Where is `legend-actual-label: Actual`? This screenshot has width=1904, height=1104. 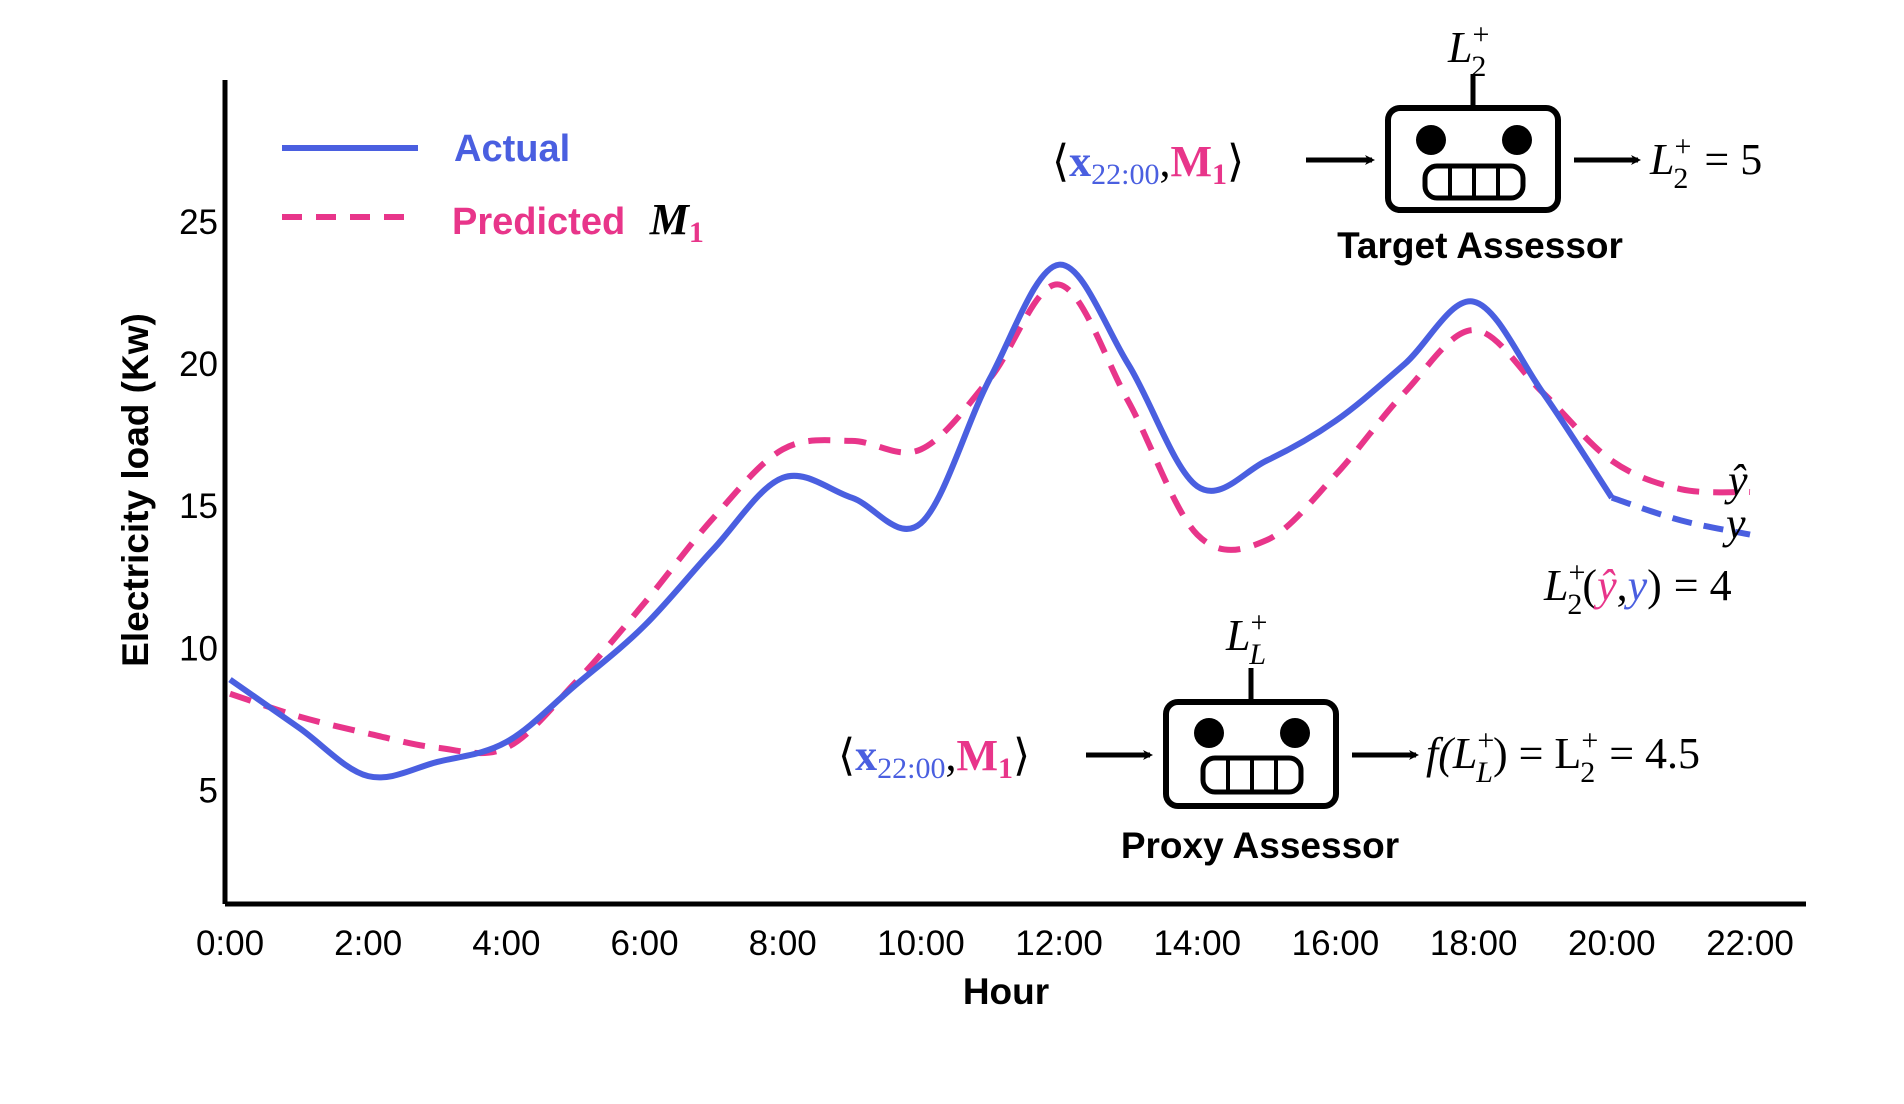 legend-actual-label: Actual is located at coordinates (512, 149).